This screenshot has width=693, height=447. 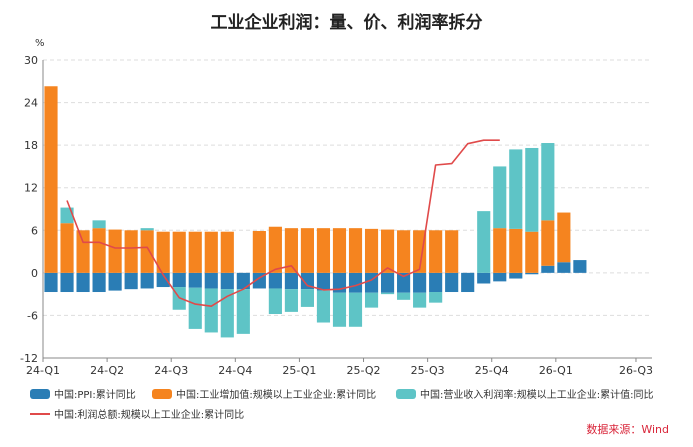 What do you see at coordinates (276, 395) in the screenshot?
I see `legend-label-industrial-value-added: 中国:工业增加值:规模以上工业企业:累计同比` at bounding box center [276, 395].